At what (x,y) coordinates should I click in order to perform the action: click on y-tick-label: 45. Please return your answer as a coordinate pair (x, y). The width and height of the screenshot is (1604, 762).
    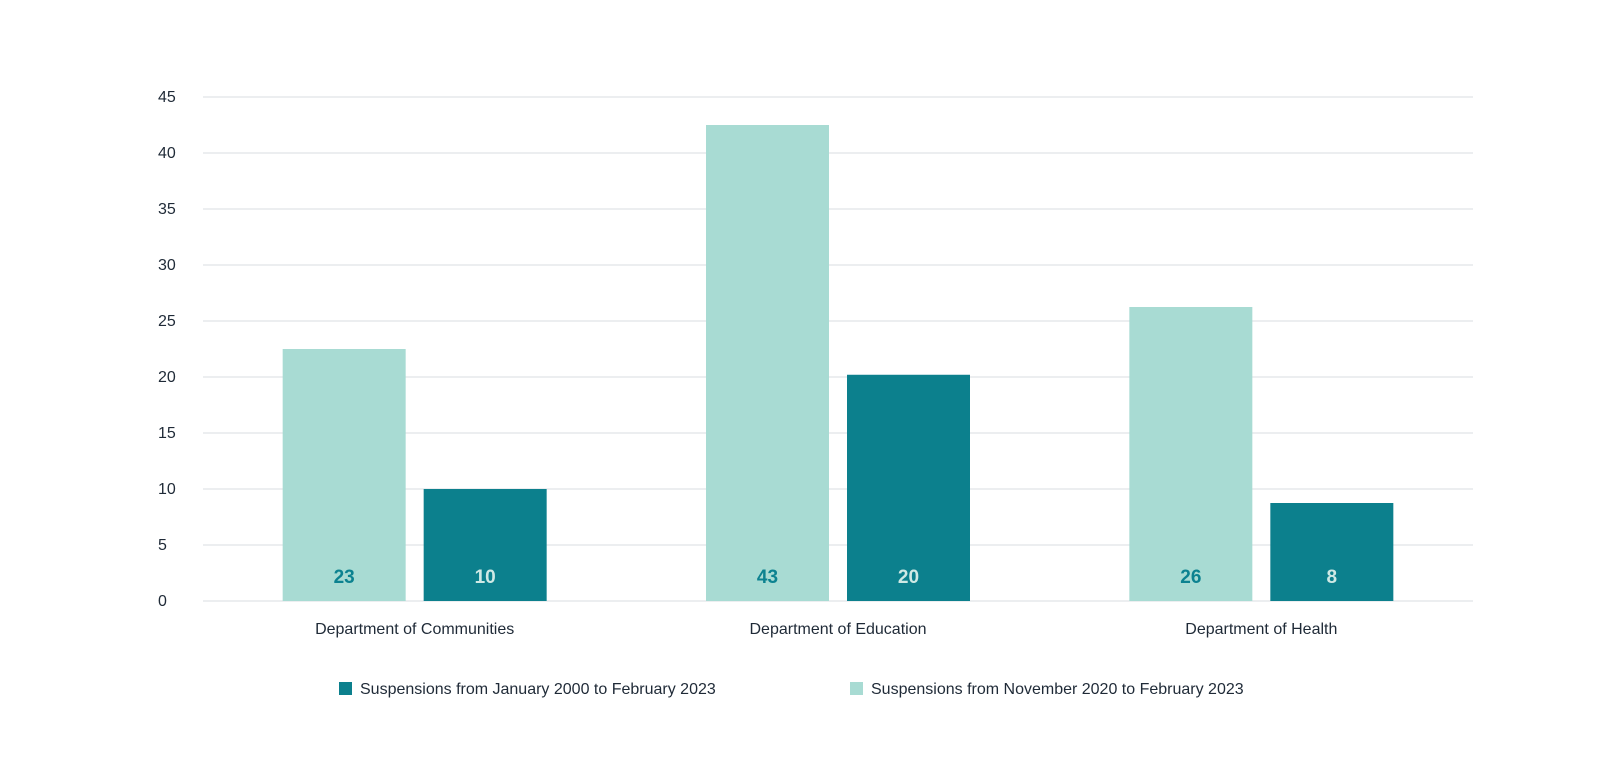
    Looking at the image, I should click on (167, 97).